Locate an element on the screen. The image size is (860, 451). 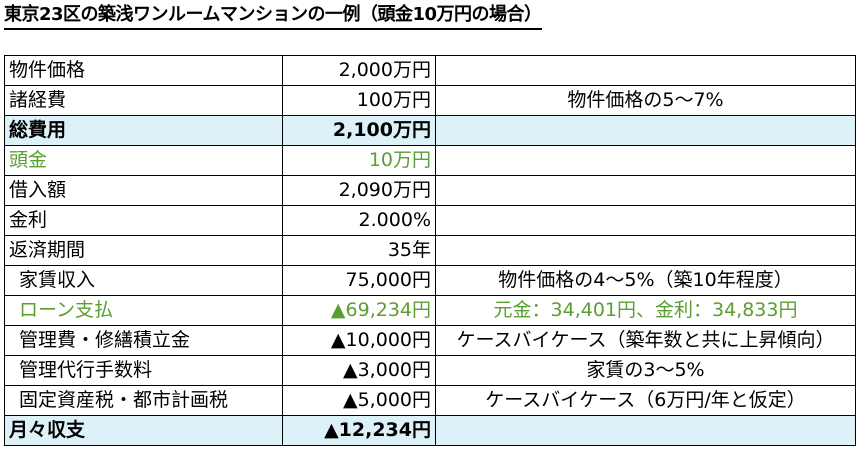
table-row-rent-income: 家賃収入 75,000円 物件価格の4～5%（築10年程度） is located at coordinates (430, 280).